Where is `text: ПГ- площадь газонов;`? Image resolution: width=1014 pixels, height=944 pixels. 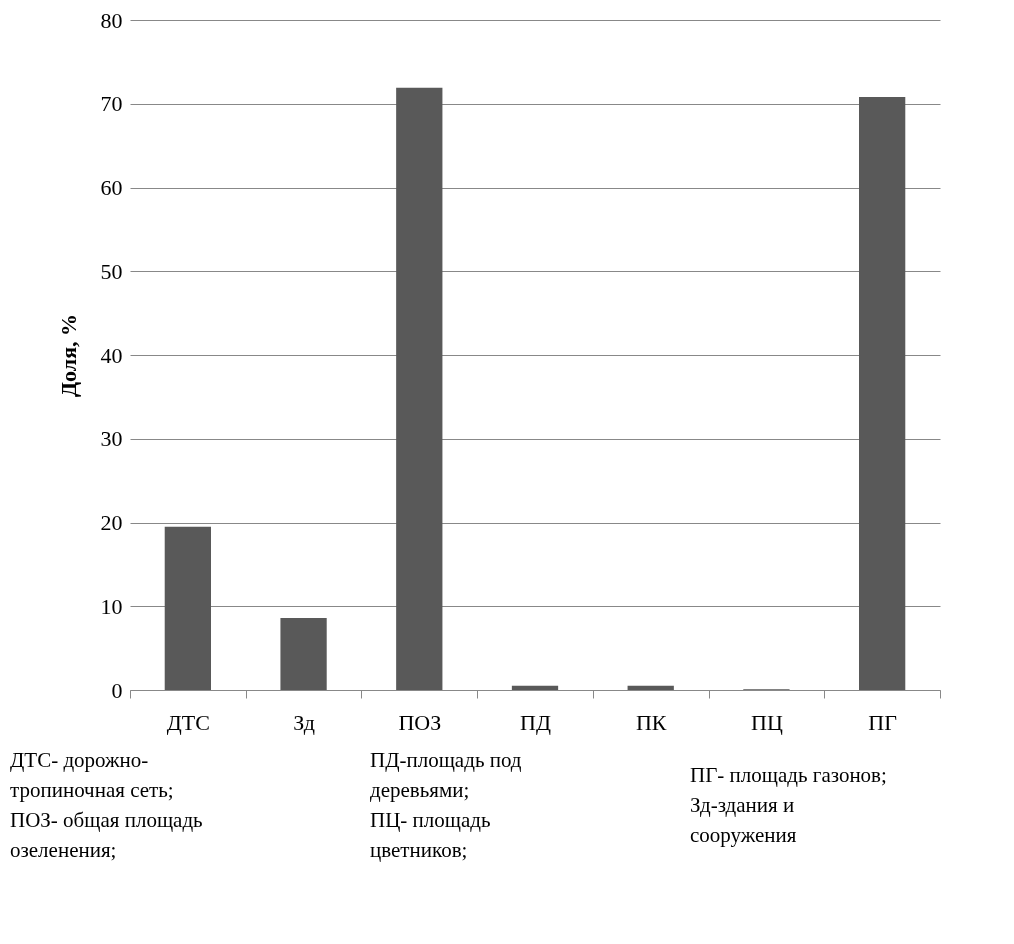
text: ПГ- площадь газонов; is located at coordinates (789, 775).